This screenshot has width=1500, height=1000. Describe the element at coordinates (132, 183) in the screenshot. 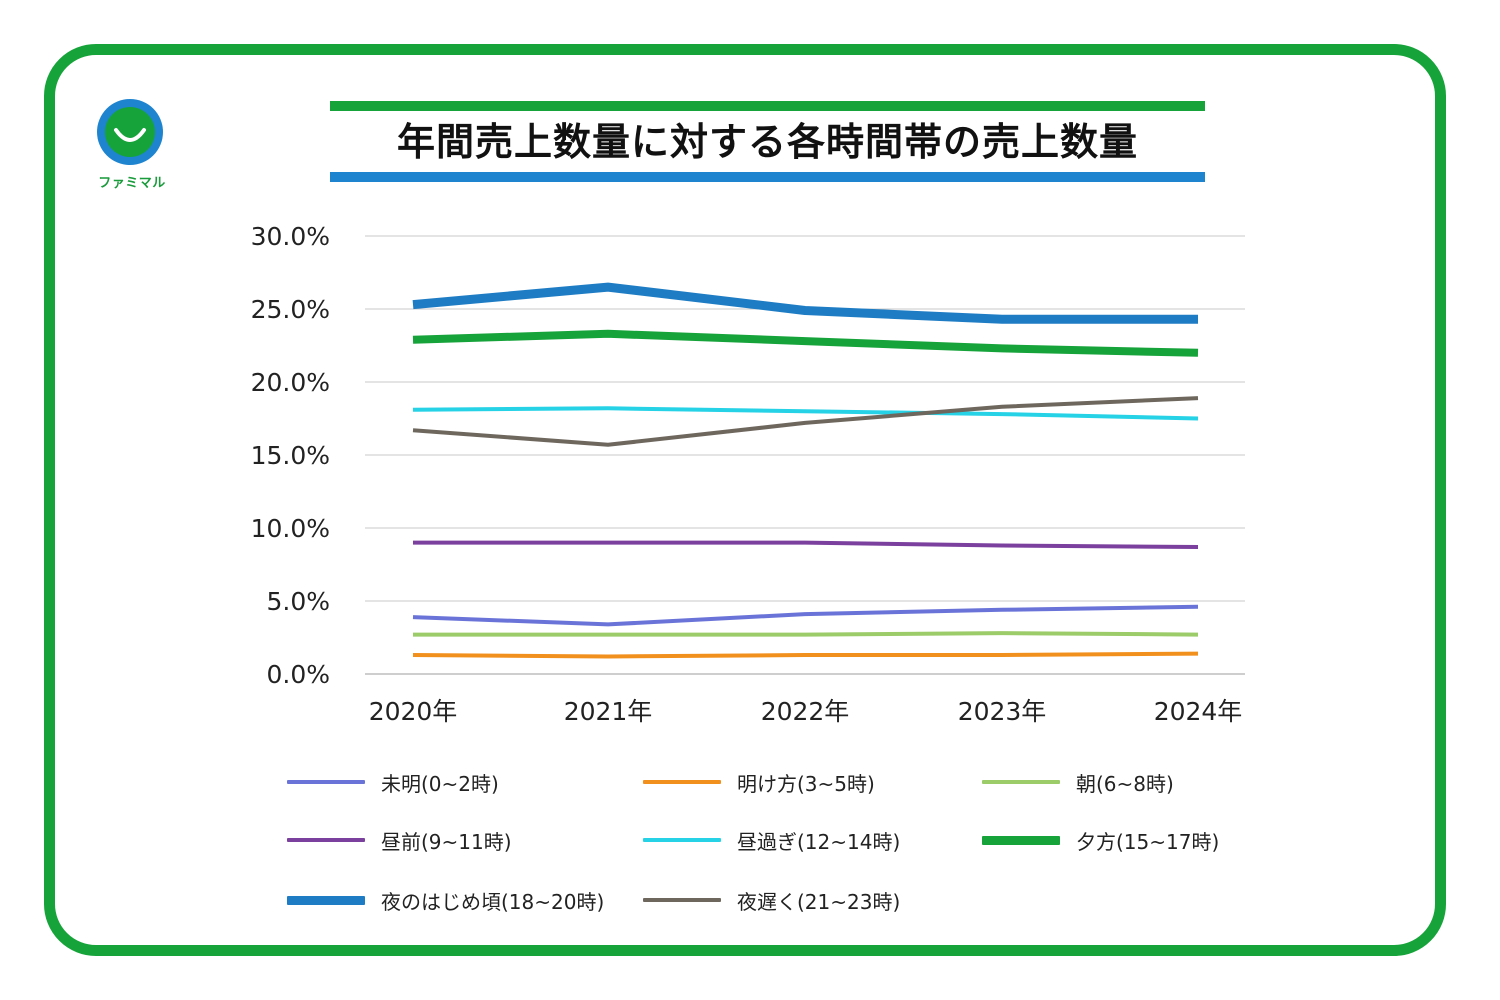

I see `logo-text: ファミマル` at that location.